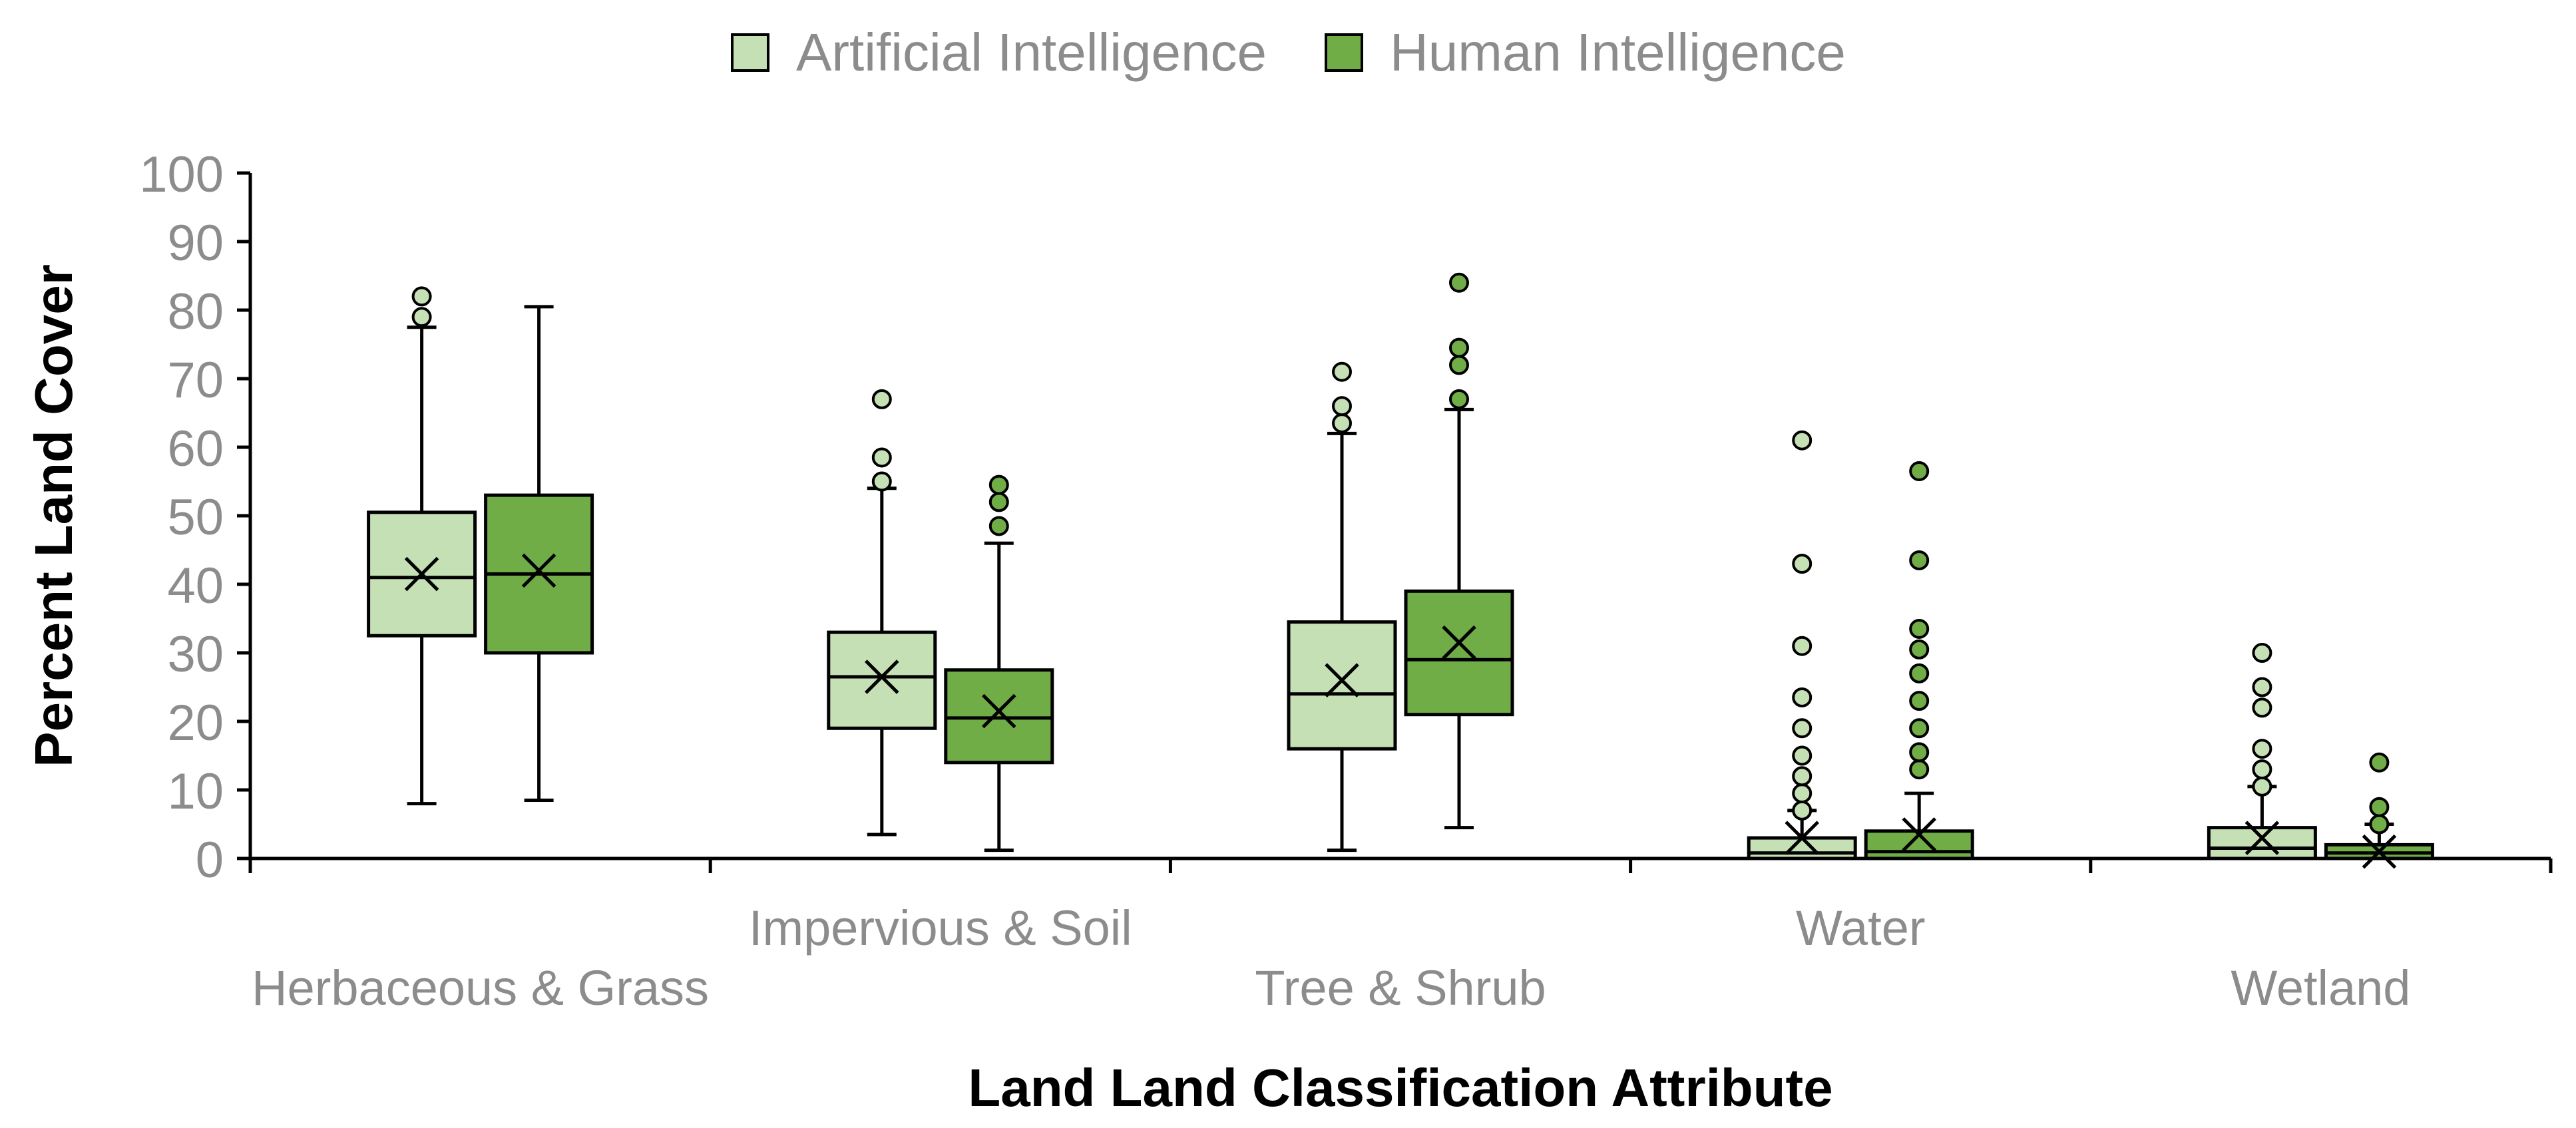 This screenshot has width=2576, height=1128. I want to click on x-axis-title: Land Land Classification Attribute, so click(1400, 1087).